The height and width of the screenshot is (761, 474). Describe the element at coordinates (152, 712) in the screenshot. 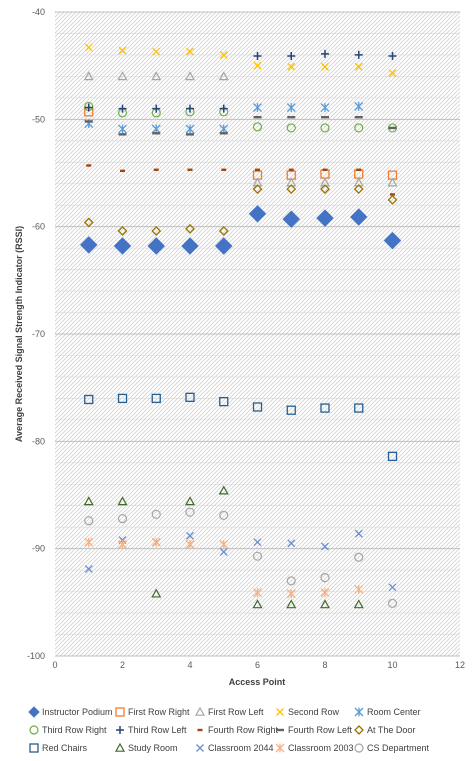

I see `legend-item-first-row-right: First Row Right` at that location.